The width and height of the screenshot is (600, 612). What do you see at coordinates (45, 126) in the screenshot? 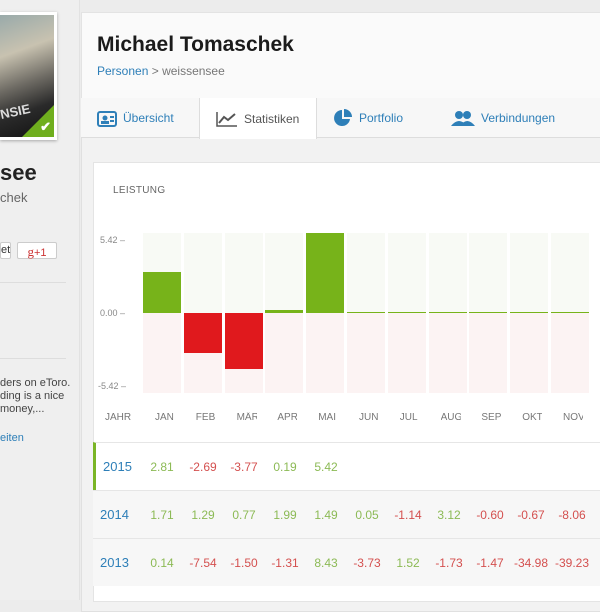
I see `check-icon: ✔` at bounding box center [45, 126].